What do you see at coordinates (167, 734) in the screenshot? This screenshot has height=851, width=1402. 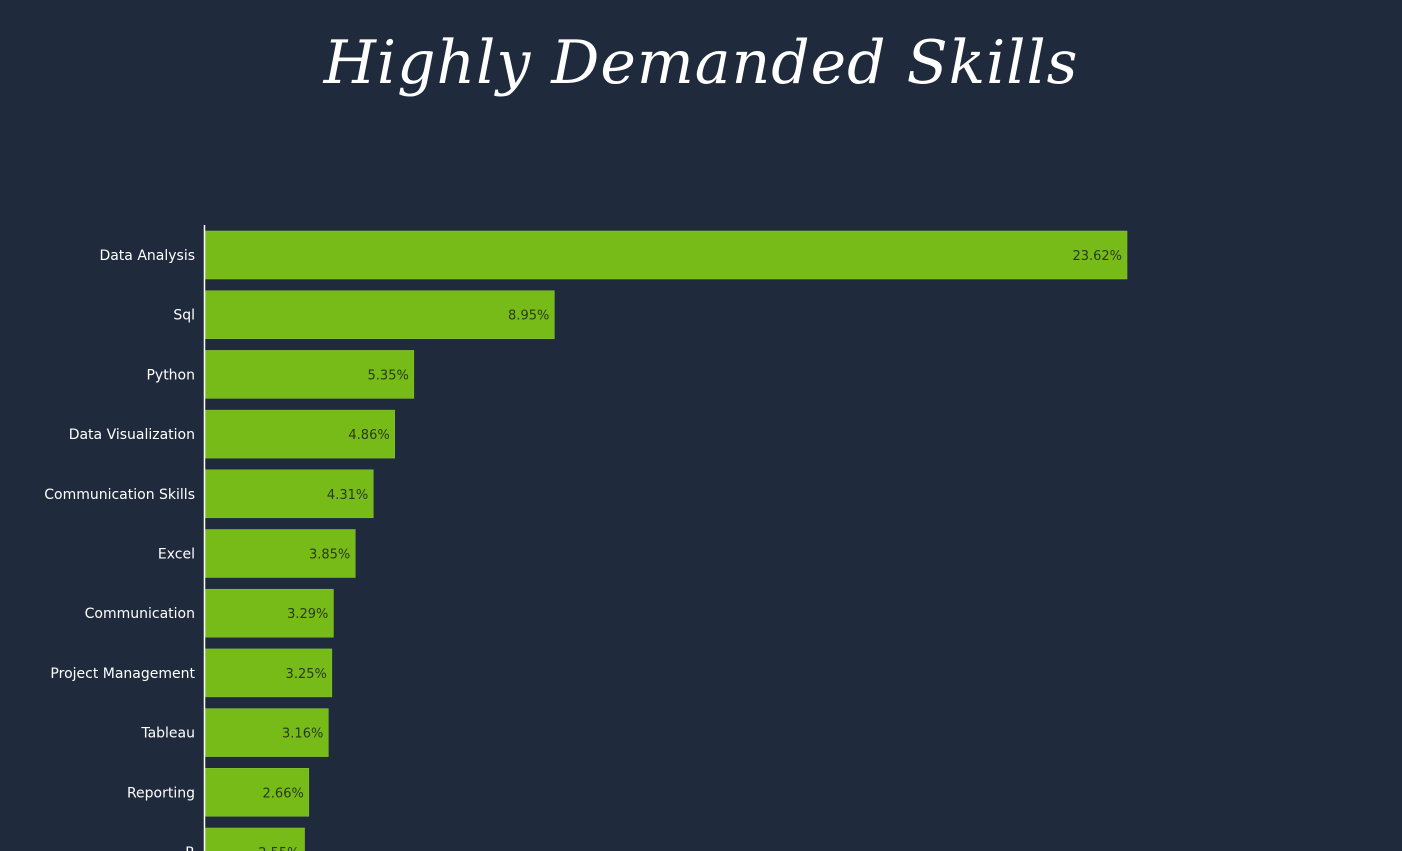 I see `category-label: Tableau` at bounding box center [167, 734].